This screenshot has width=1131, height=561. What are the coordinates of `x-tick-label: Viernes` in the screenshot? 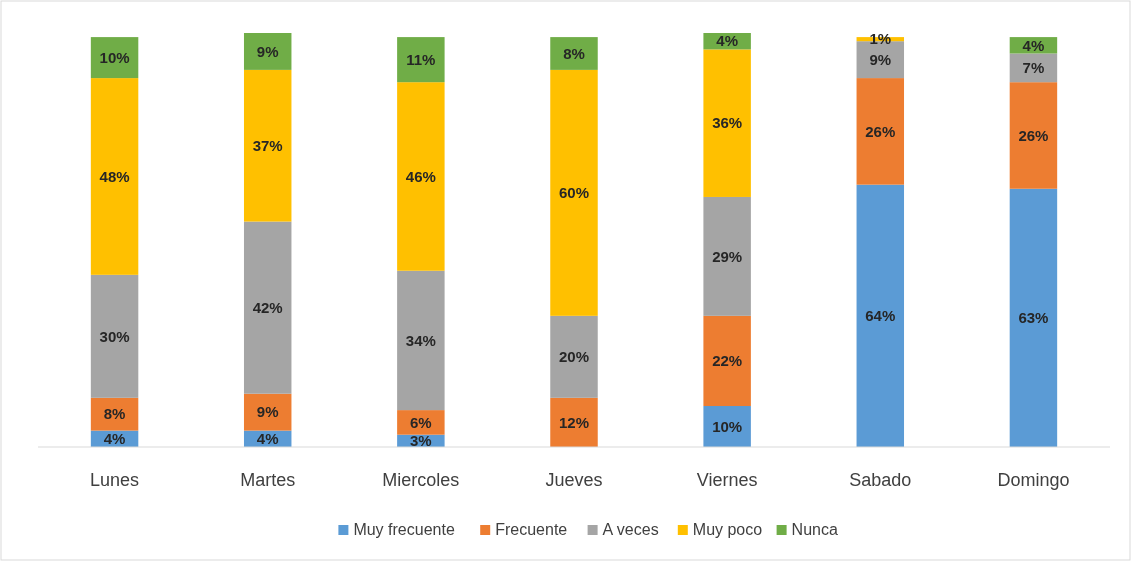 It's located at (727, 480).